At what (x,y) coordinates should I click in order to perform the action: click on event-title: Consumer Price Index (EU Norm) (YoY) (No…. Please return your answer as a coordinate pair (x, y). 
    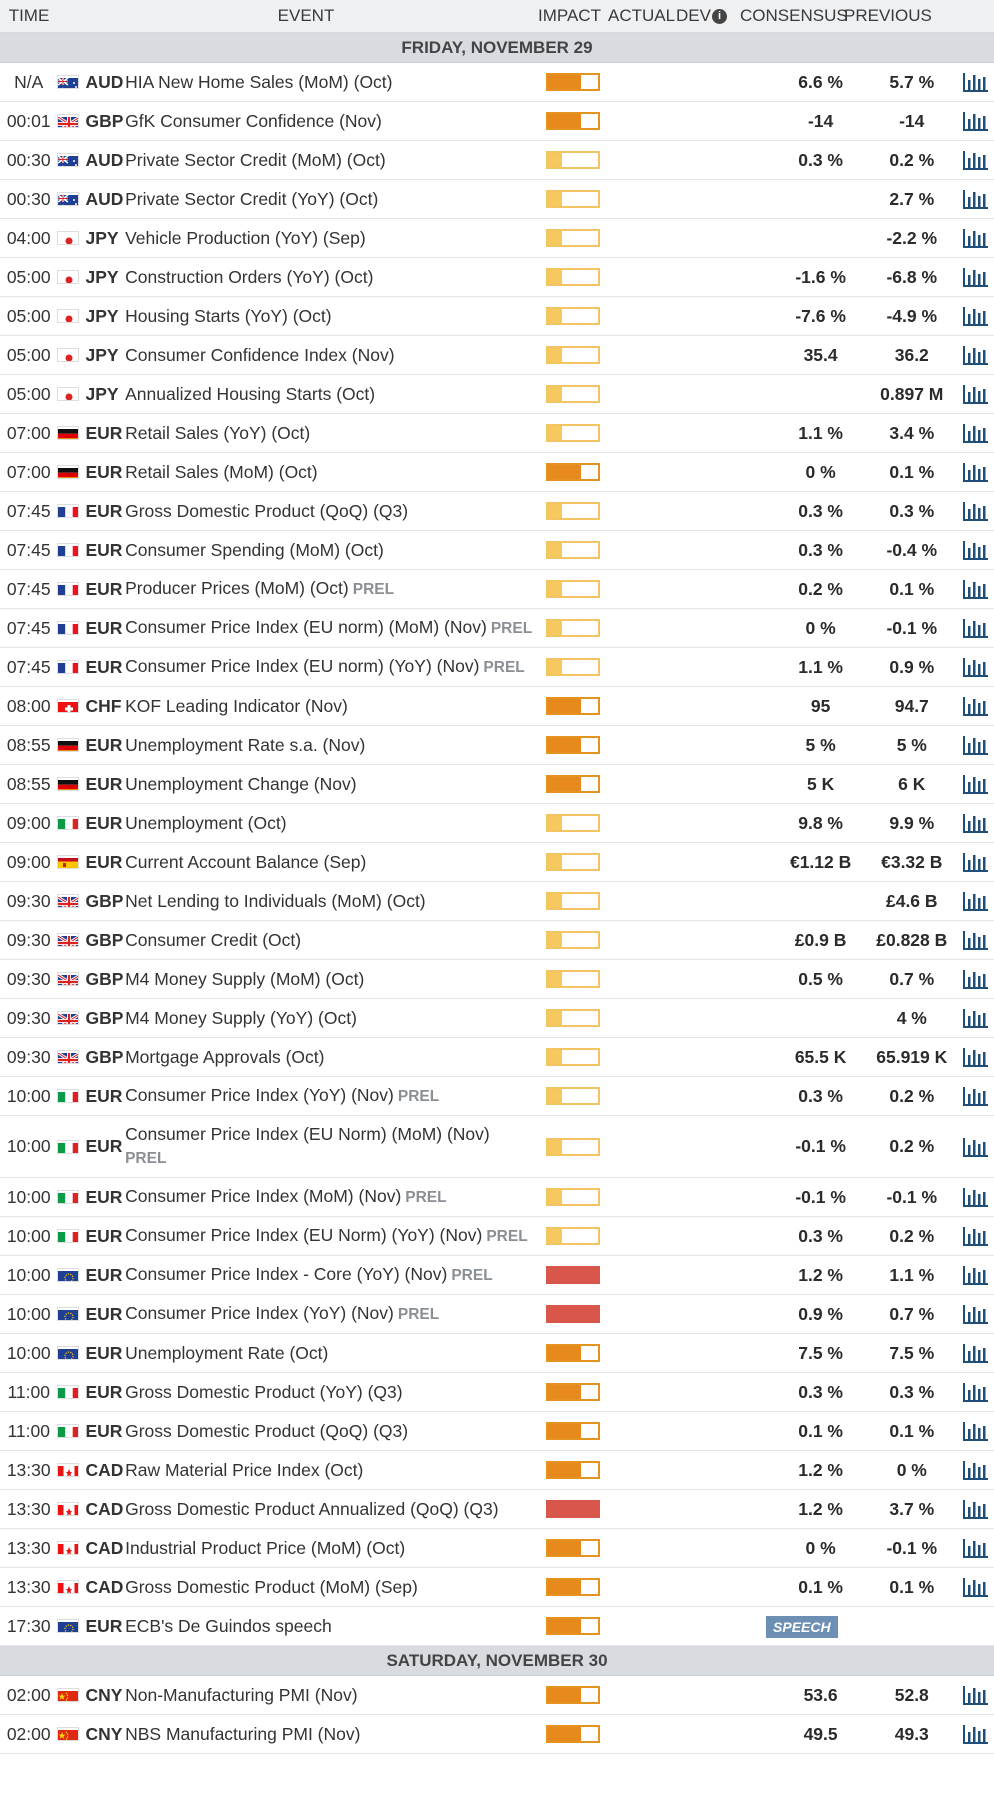
    Looking at the image, I should click on (304, 1235).